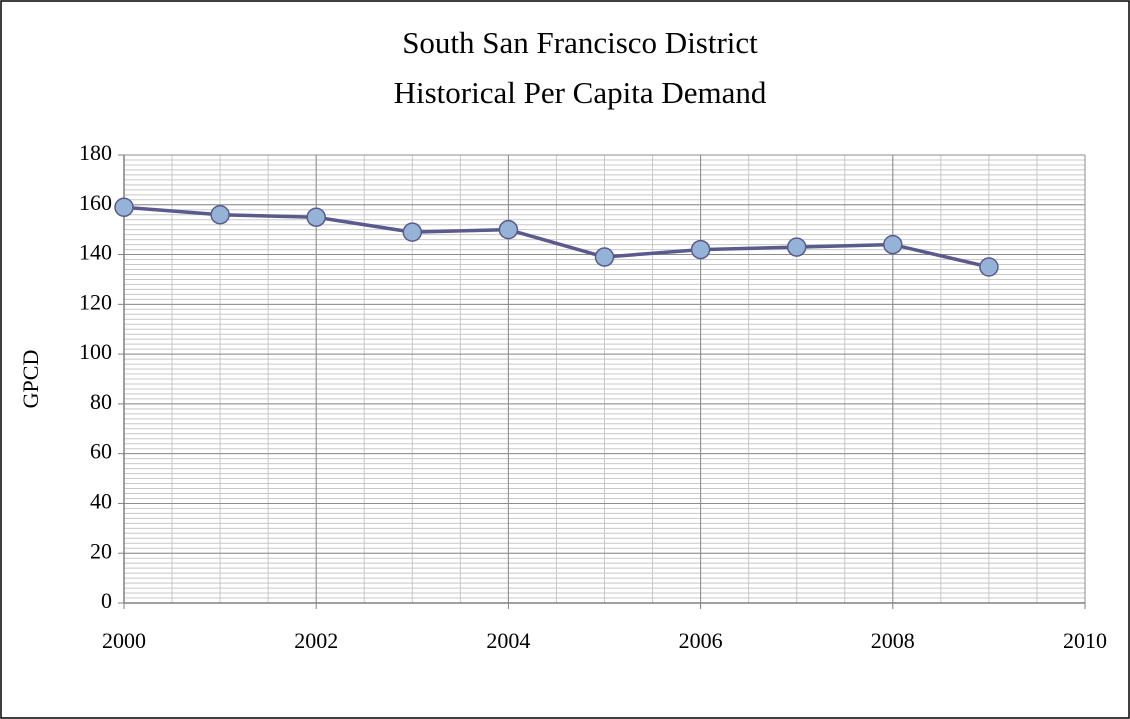  Describe the element at coordinates (316, 640) in the screenshot. I see `x-tick-label: 2002` at that location.